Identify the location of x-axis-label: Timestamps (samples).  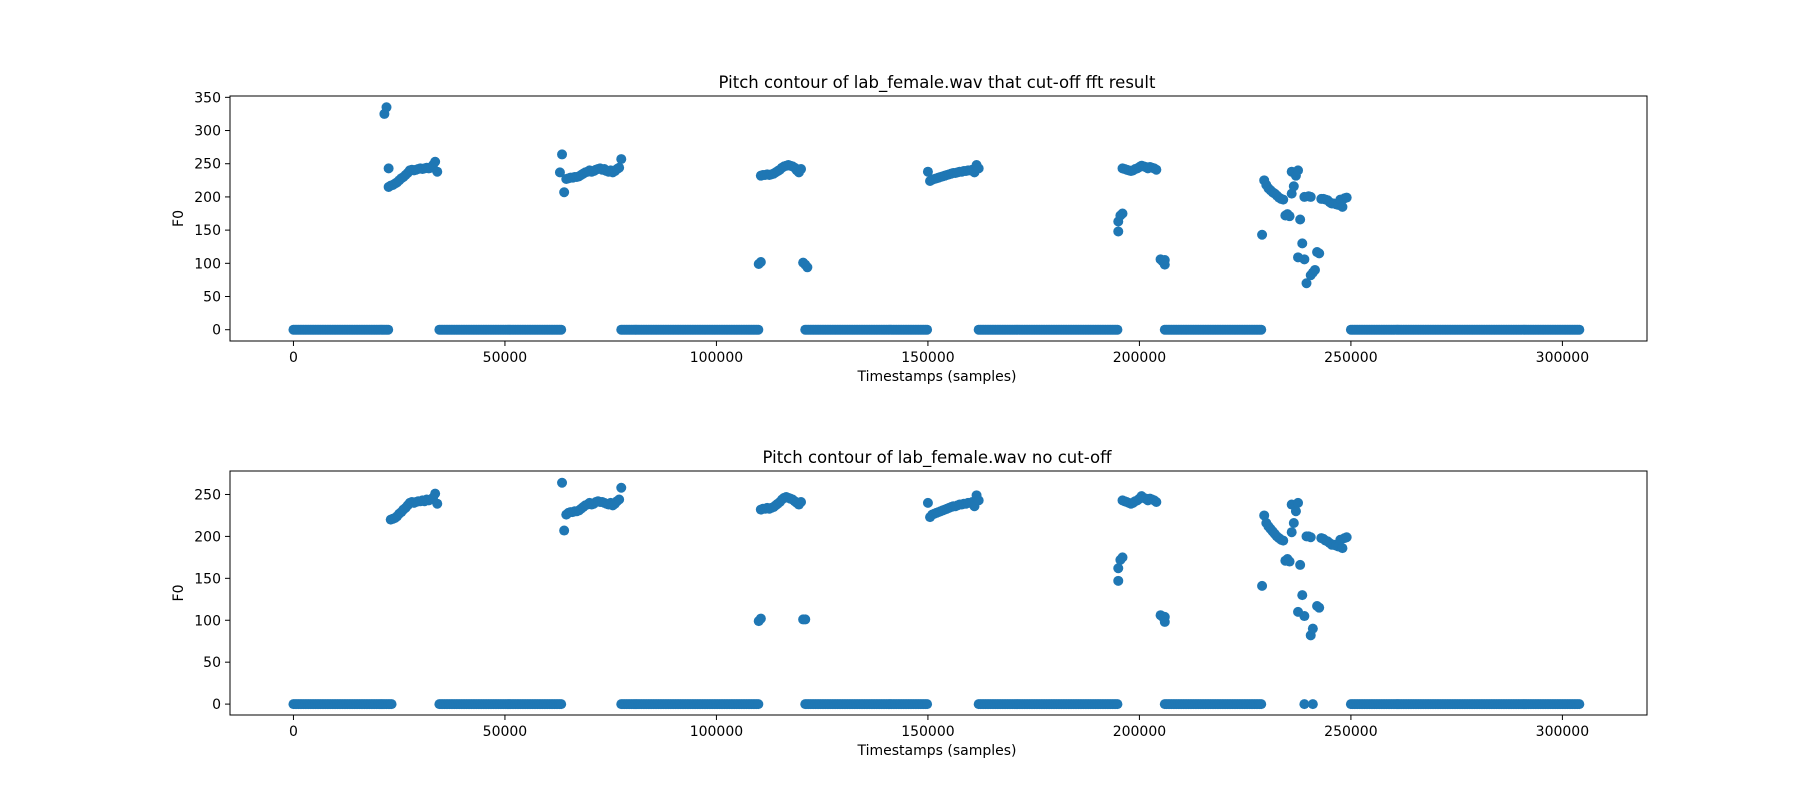
(936, 377).